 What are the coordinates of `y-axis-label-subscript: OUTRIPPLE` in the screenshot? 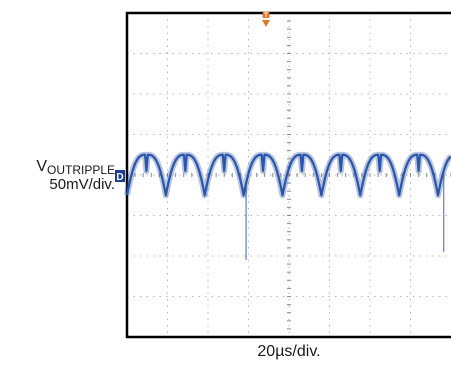 It's located at (80, 170).